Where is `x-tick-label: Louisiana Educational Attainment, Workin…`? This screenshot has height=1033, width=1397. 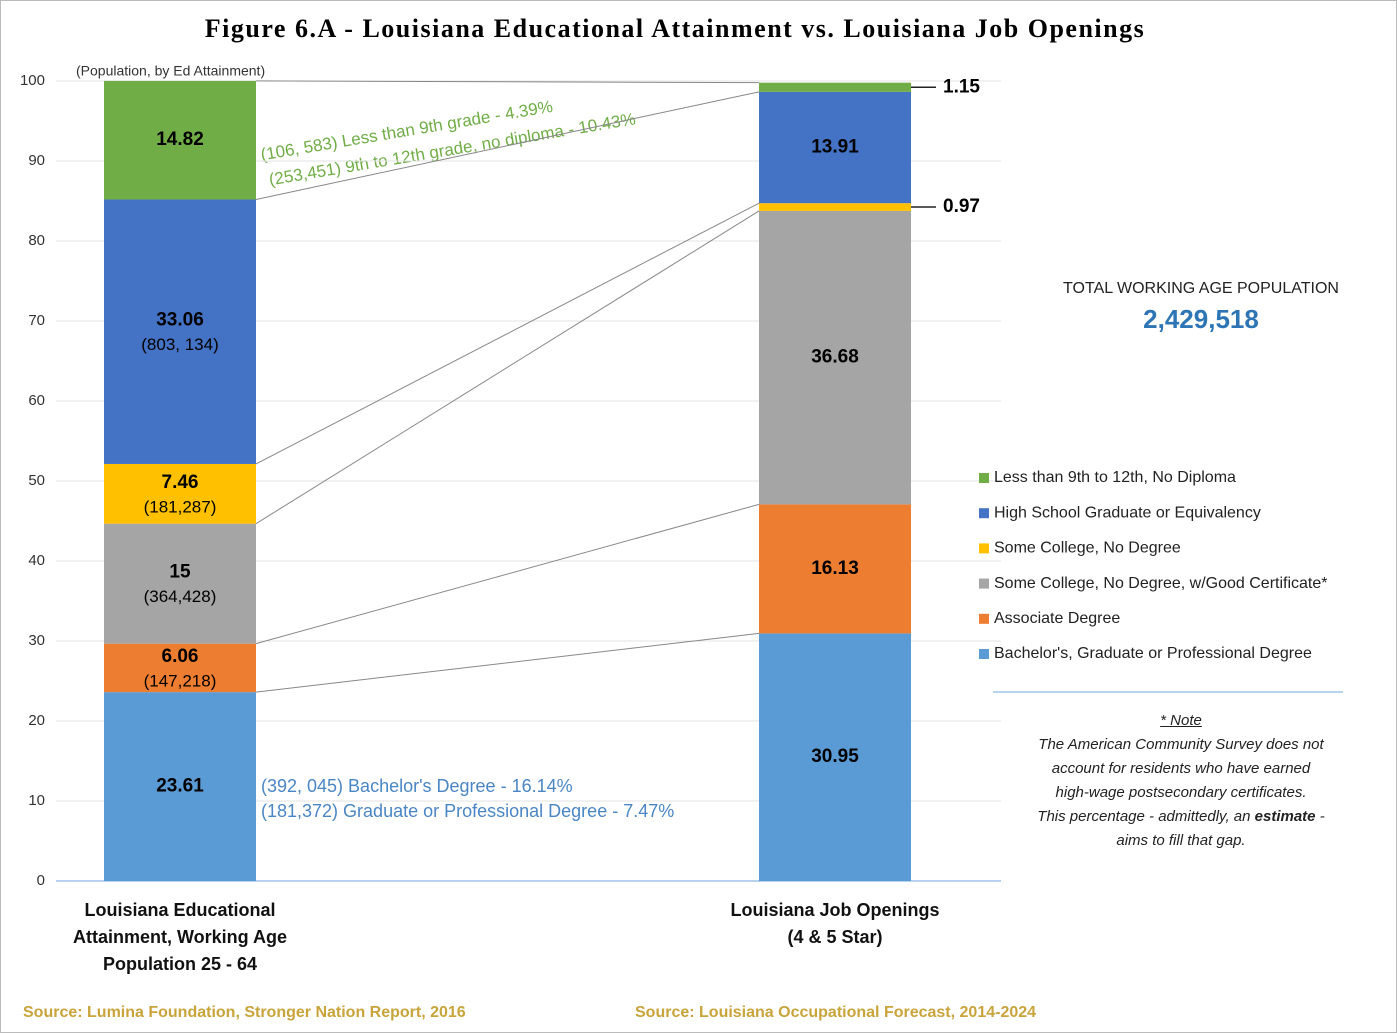
x-tick-label: Louisiana Educational Attainment, Workin… is located at coordinates (179, 937).